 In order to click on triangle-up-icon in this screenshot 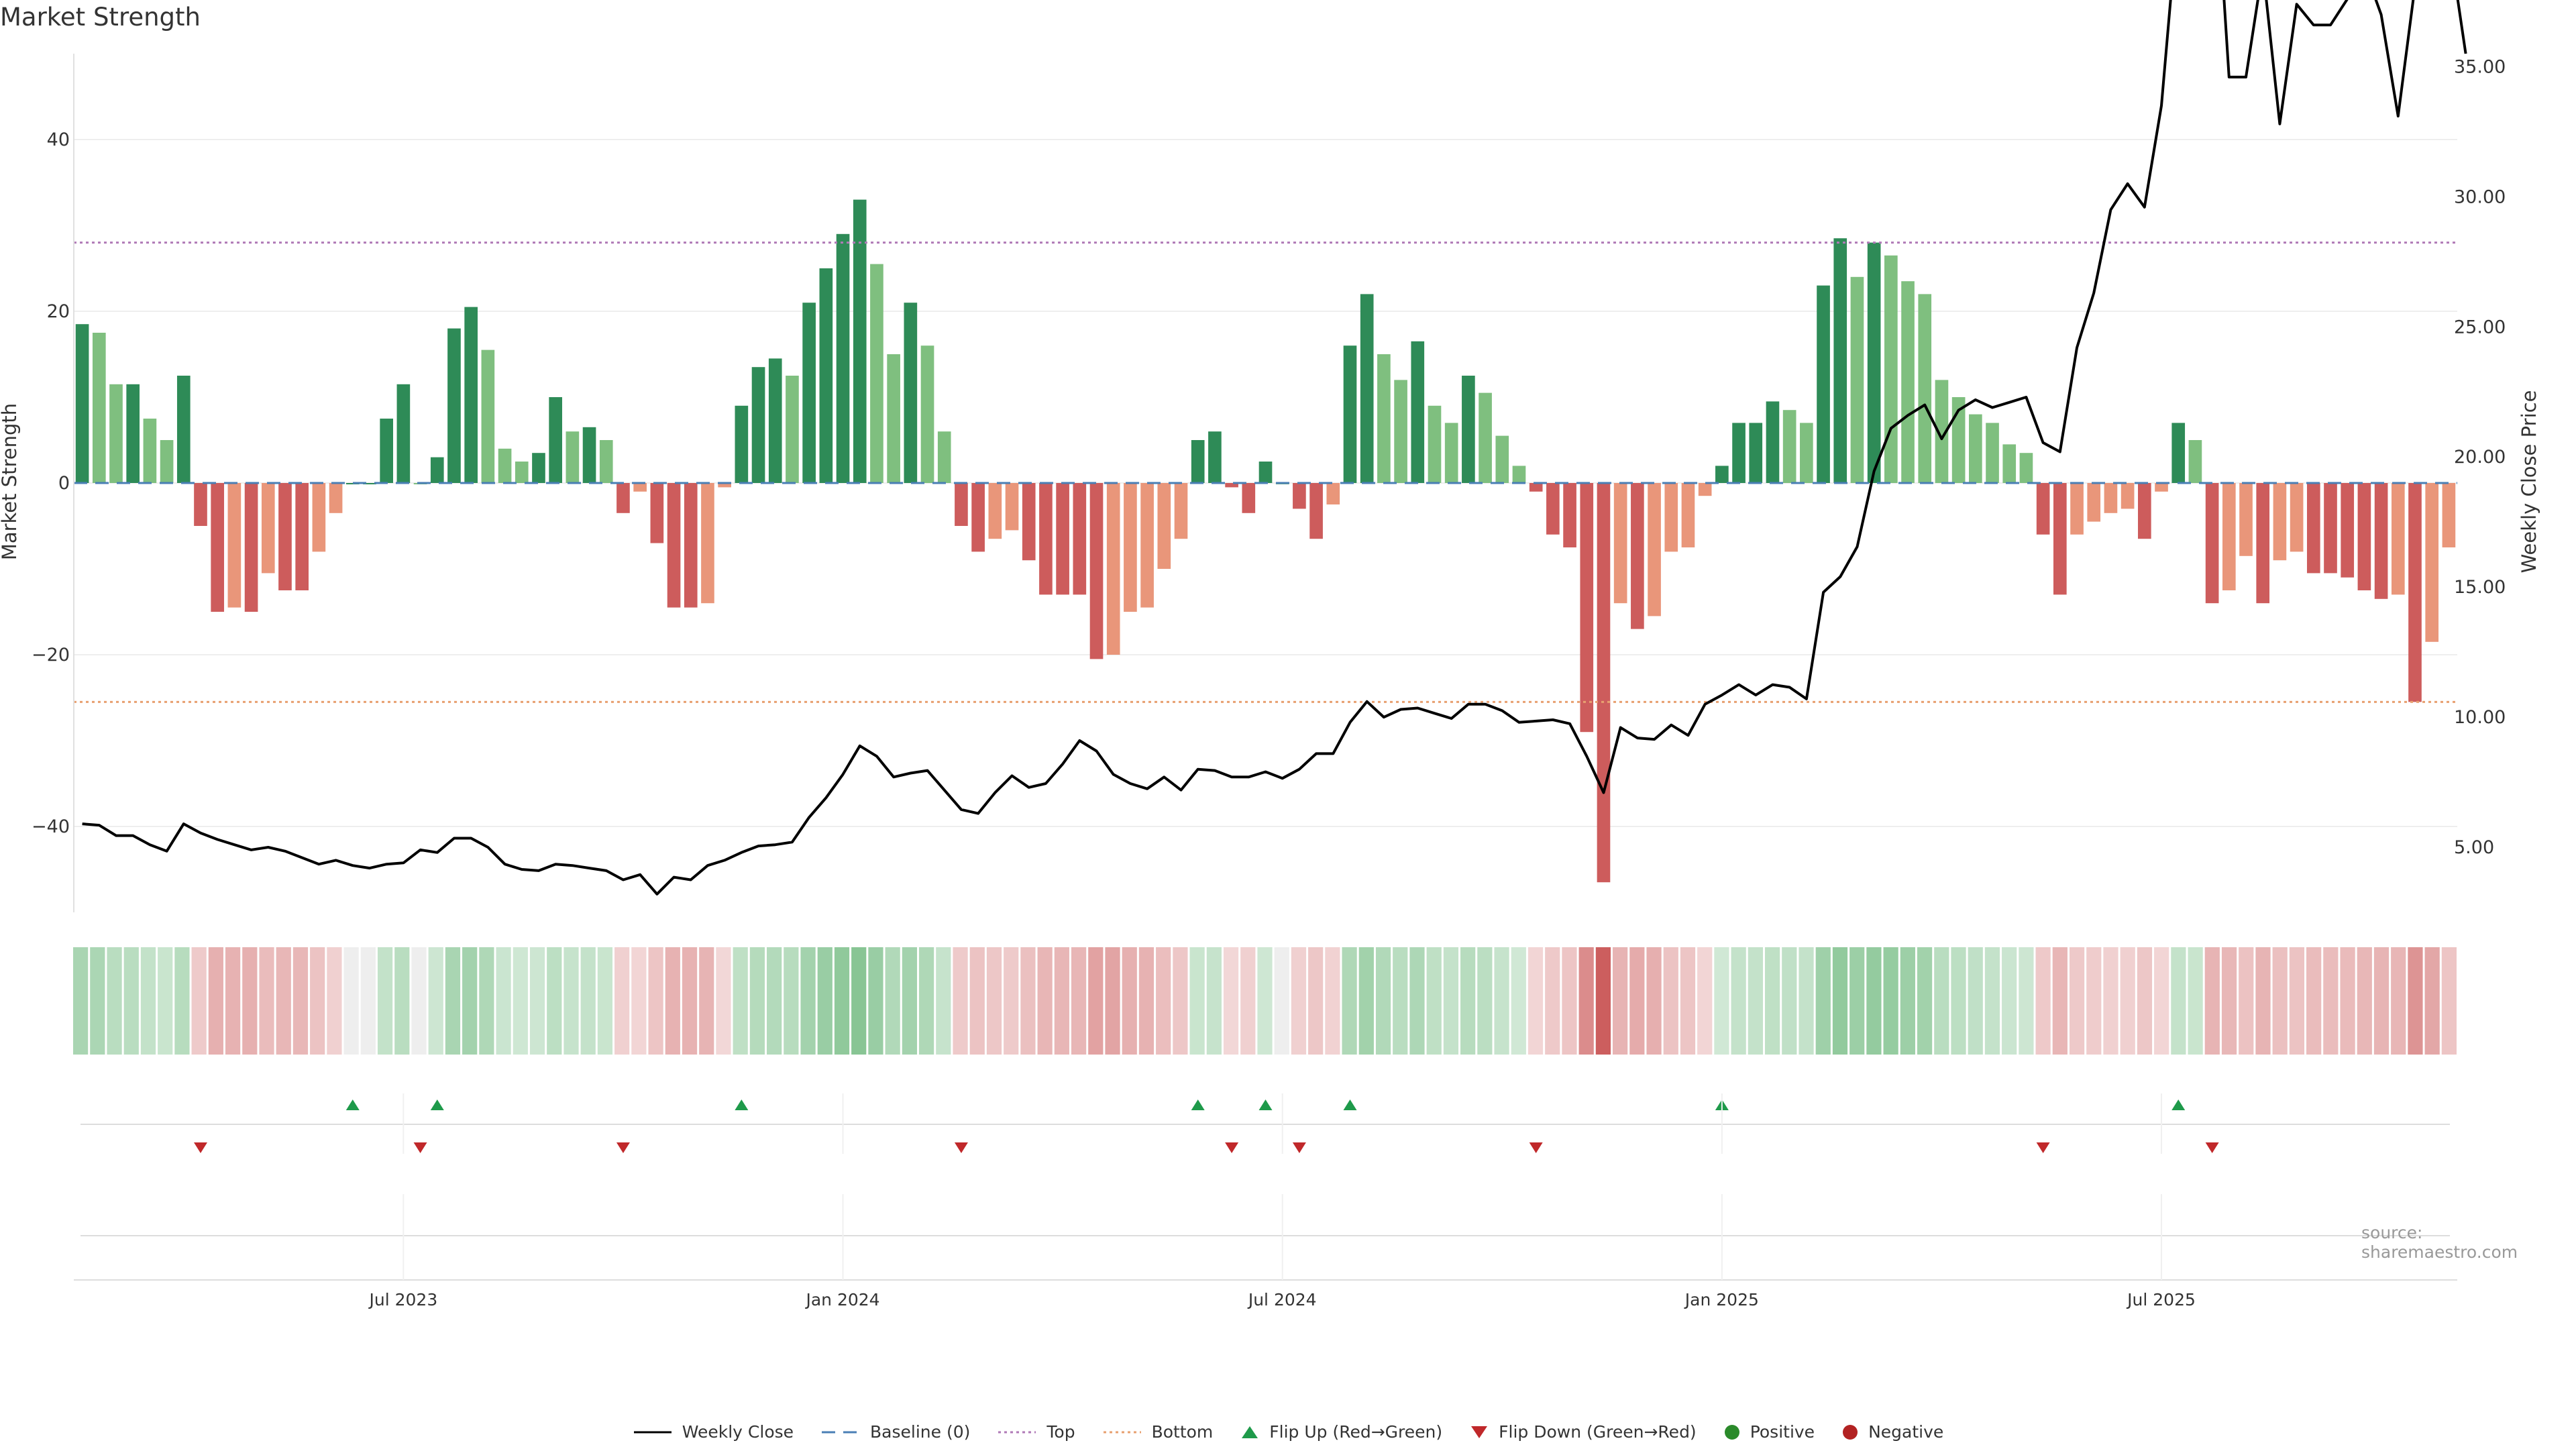, I will do `click(1250, 1432)`.